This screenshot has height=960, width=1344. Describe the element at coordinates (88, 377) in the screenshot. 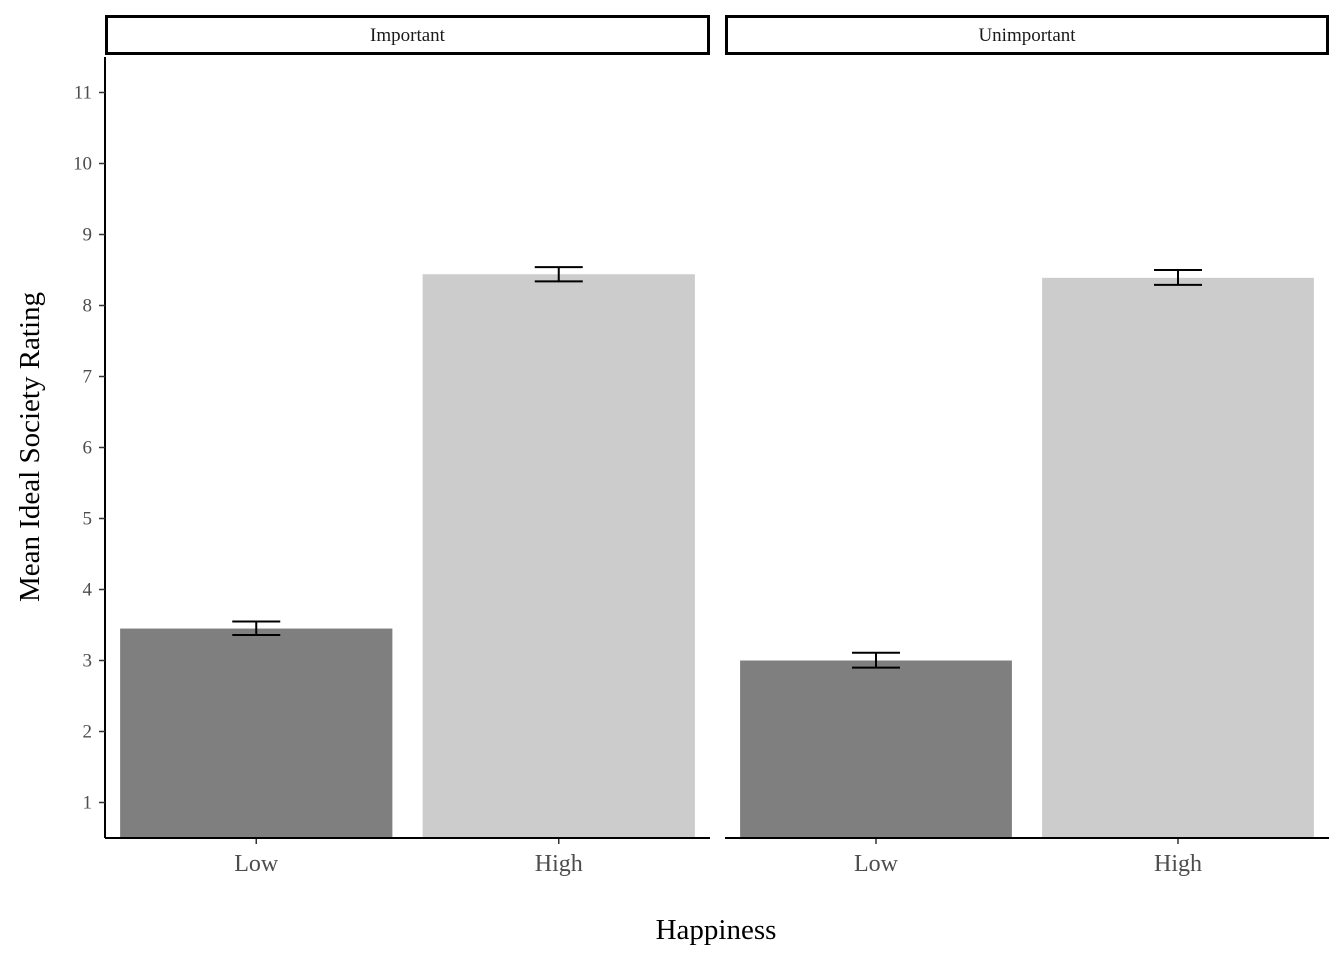

I see `y-tick-label: 7` at that location.